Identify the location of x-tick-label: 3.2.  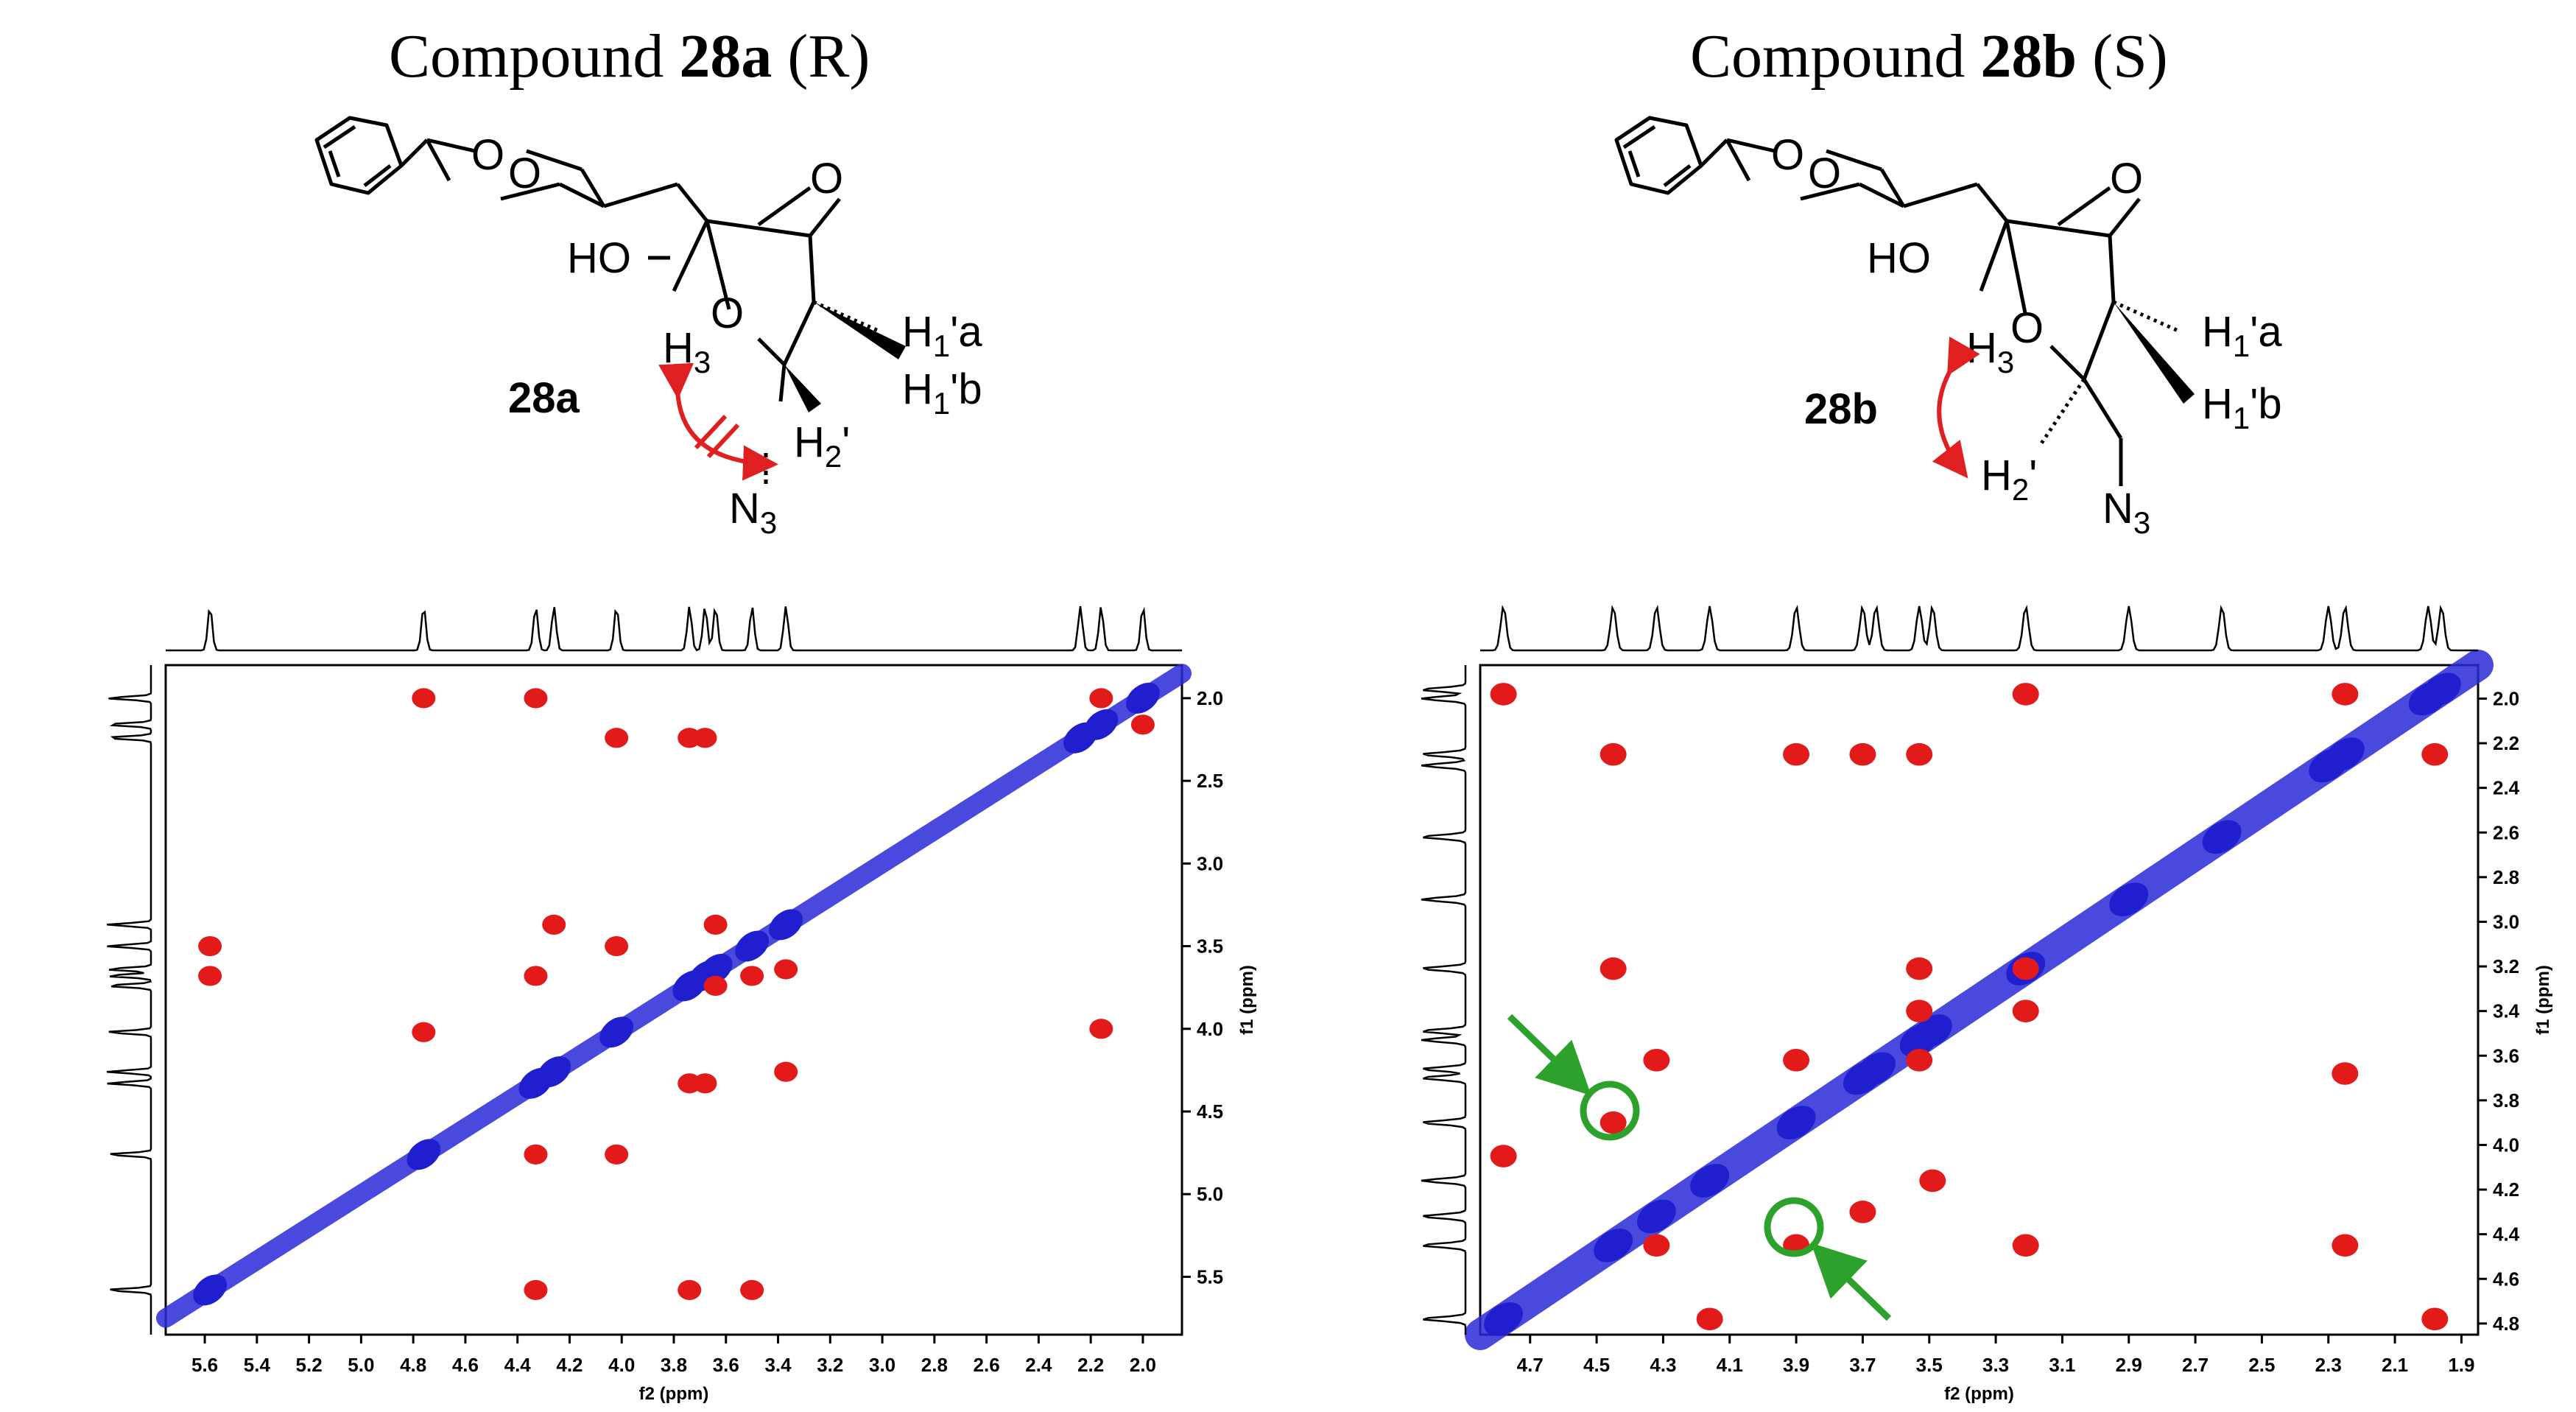
(830, 1365).